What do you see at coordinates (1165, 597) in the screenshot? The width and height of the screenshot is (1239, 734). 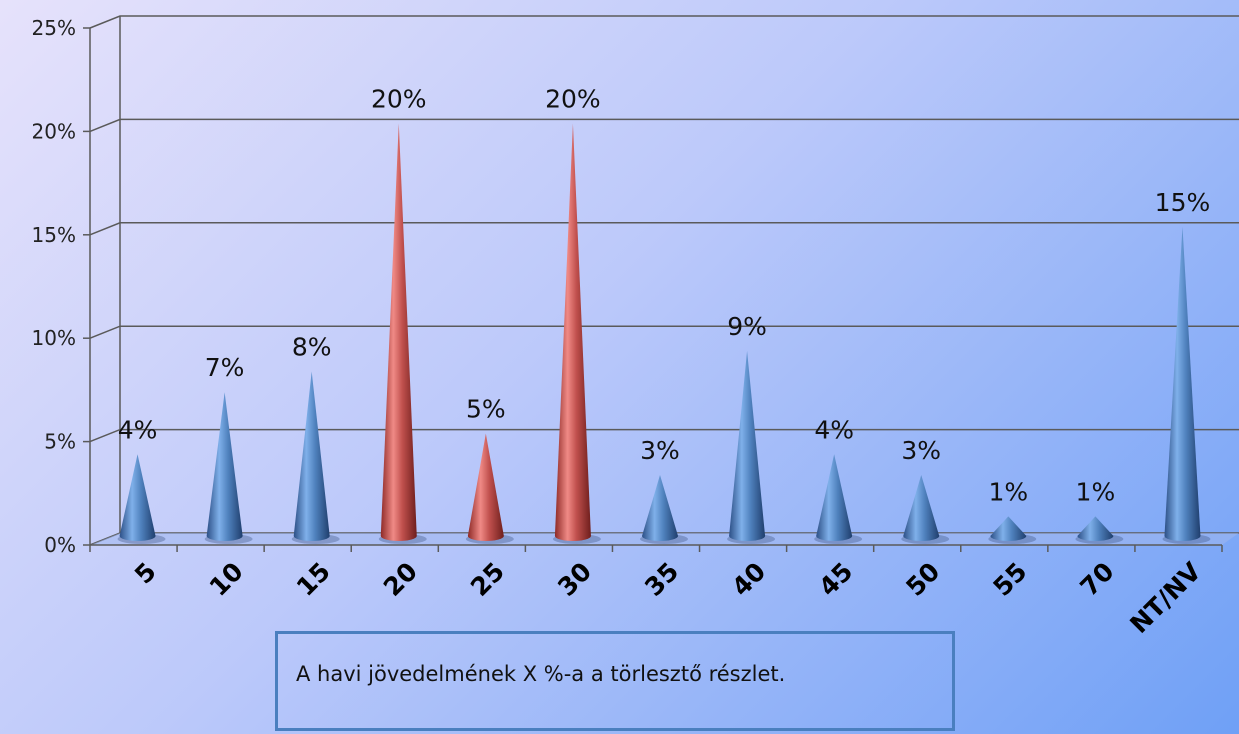 I see `x-tick-label: NT/NV` at bounding box center [1165, 597].